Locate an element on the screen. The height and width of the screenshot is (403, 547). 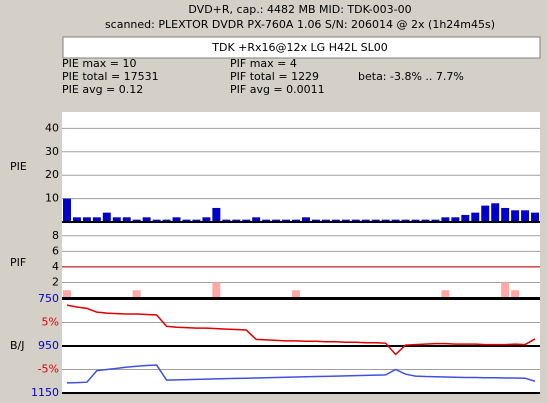
y2-tick-label: 1150 is located at coordinates (45, 392).